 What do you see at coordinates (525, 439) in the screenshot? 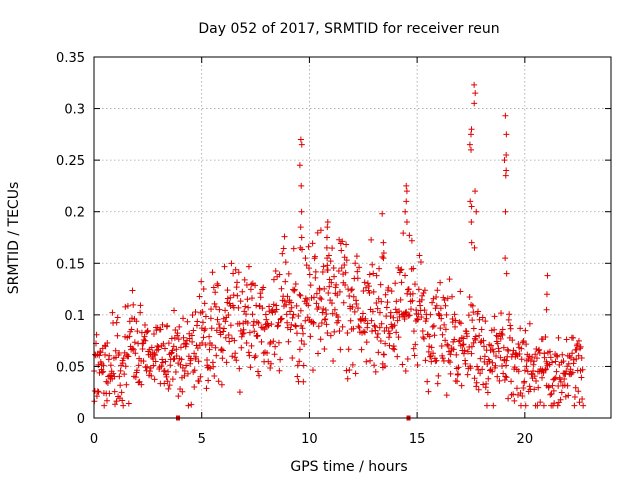
I see `x-tick-label: 20` at bounding box center [525, 439].